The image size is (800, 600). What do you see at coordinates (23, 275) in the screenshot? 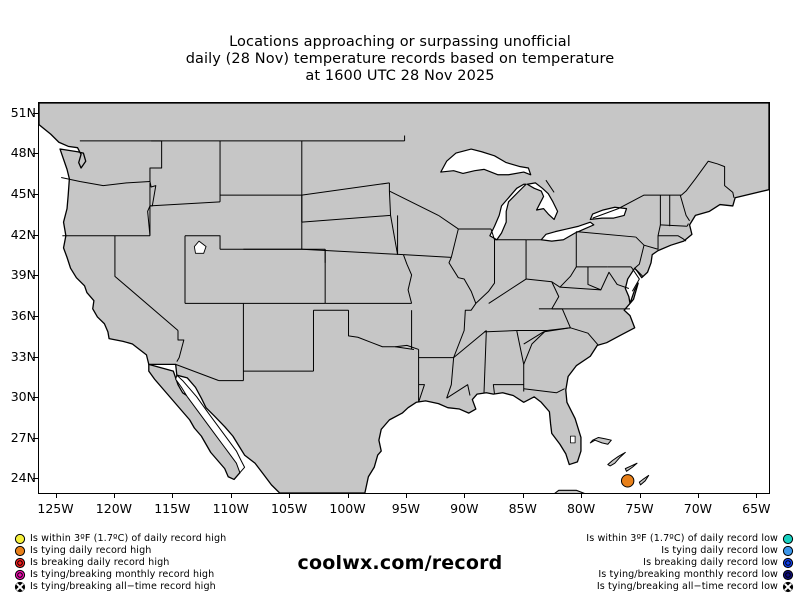
I see `latitude-label: 39N` at bounding box center [23, 275].